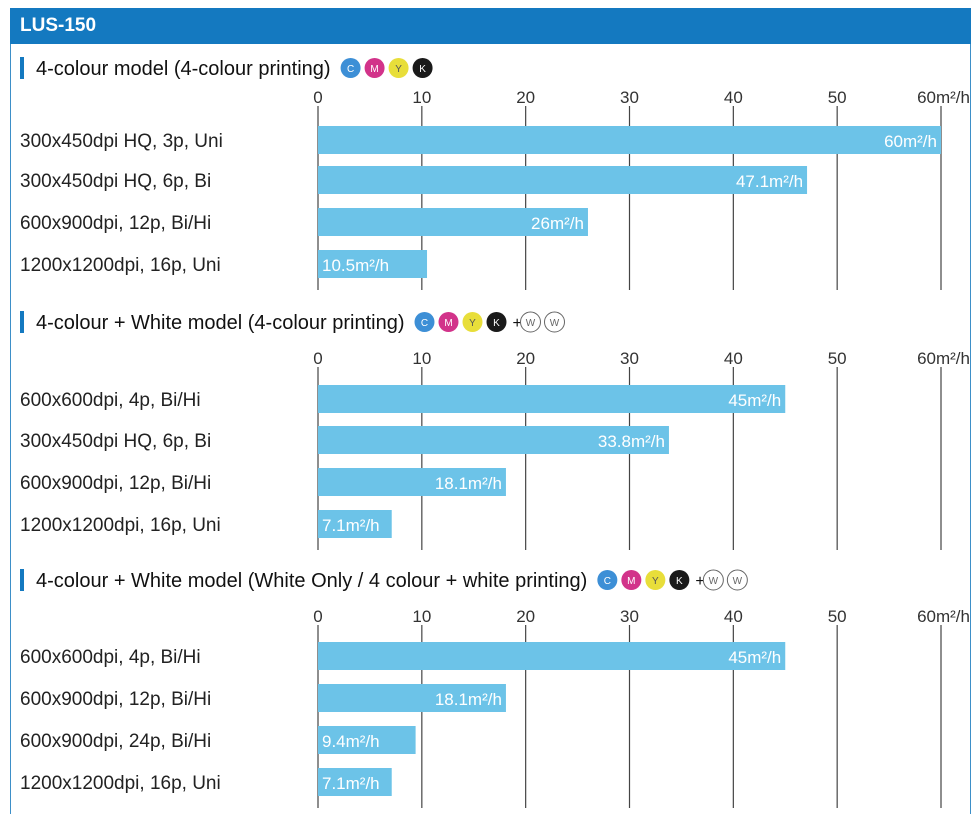 Image resolution: width=971 pixels, height=814 pixels. What do you see at coordinates (121, 141) in the screenshot?
I see `category-label: 300x450dpi HQ, 3p, Uni` at bounding box center [121, 141].